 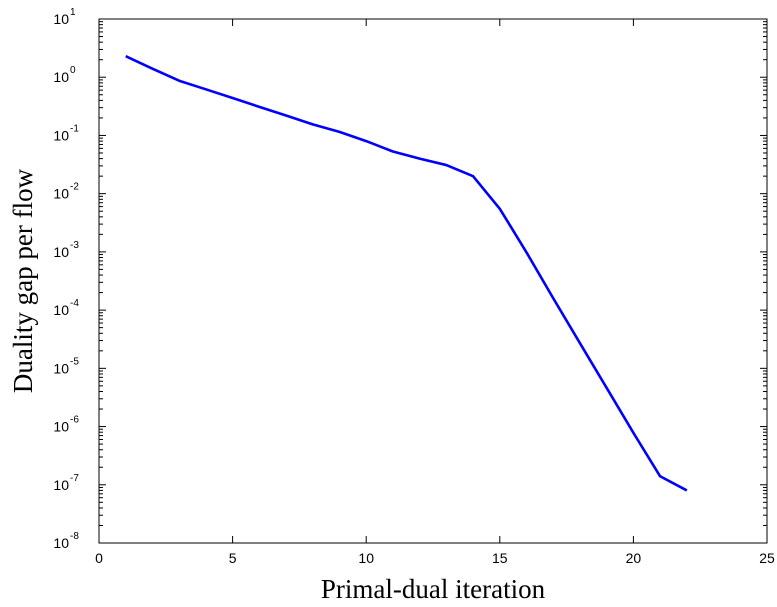 What do you see at coordinates (74, 478) in the screenshot?
I see `y-tick-exponent: -7` at bounding box center [74, 478].